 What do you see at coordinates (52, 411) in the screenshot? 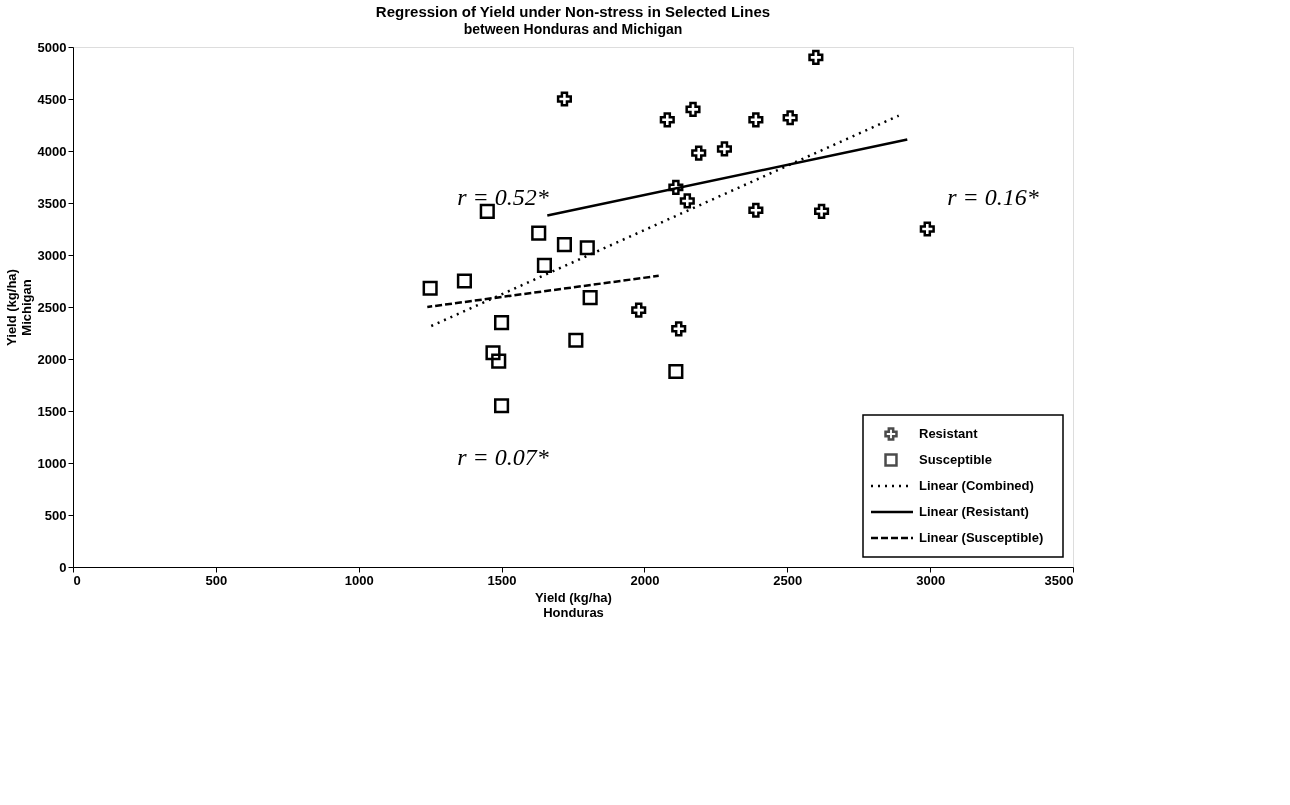
I see `y-tick-label: 1500` at bounding box center [52, 411].